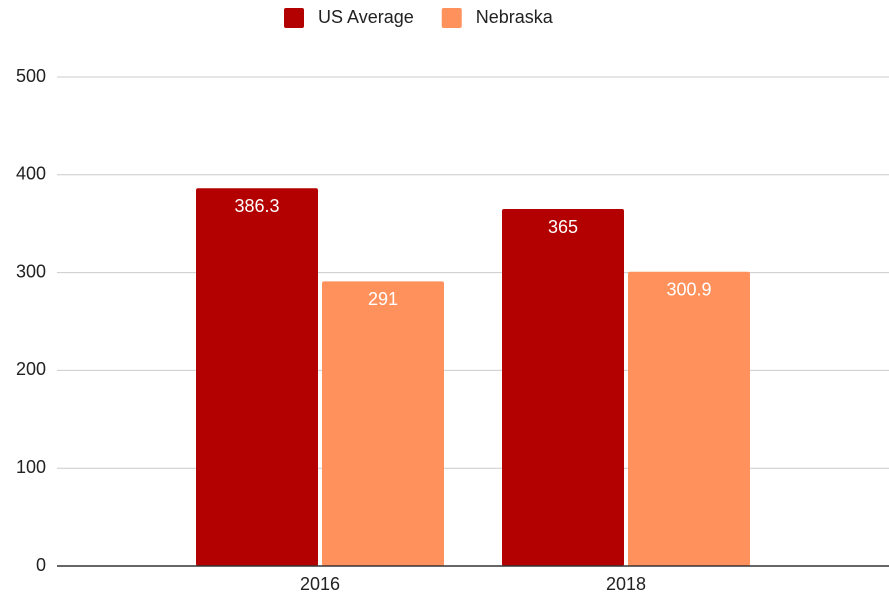 This screenshot has width=889, height=599. I want to click on y-tick-label: 0, so click(41, 565).